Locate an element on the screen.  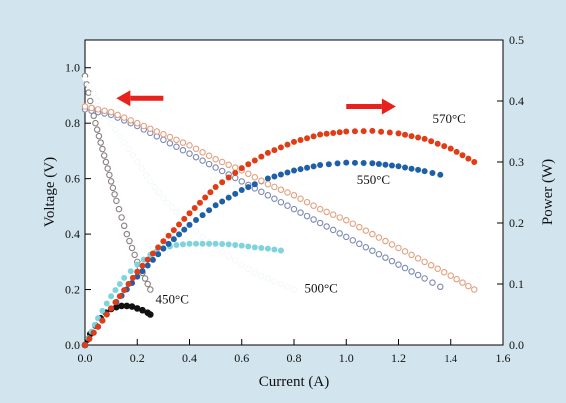
x-axis-title: Current (A) is located at coordinates (294, 382).